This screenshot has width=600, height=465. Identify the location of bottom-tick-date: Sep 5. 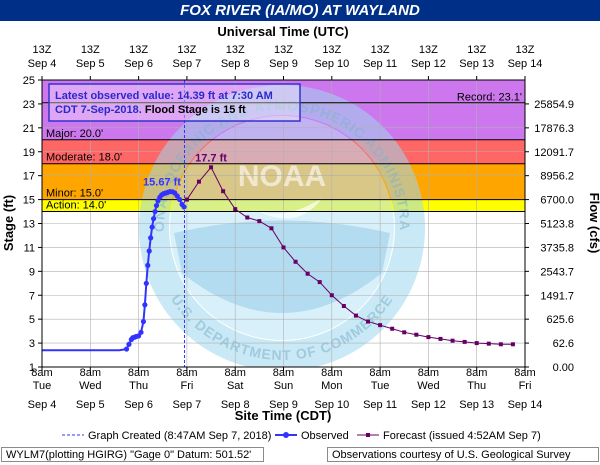
(90, 405).